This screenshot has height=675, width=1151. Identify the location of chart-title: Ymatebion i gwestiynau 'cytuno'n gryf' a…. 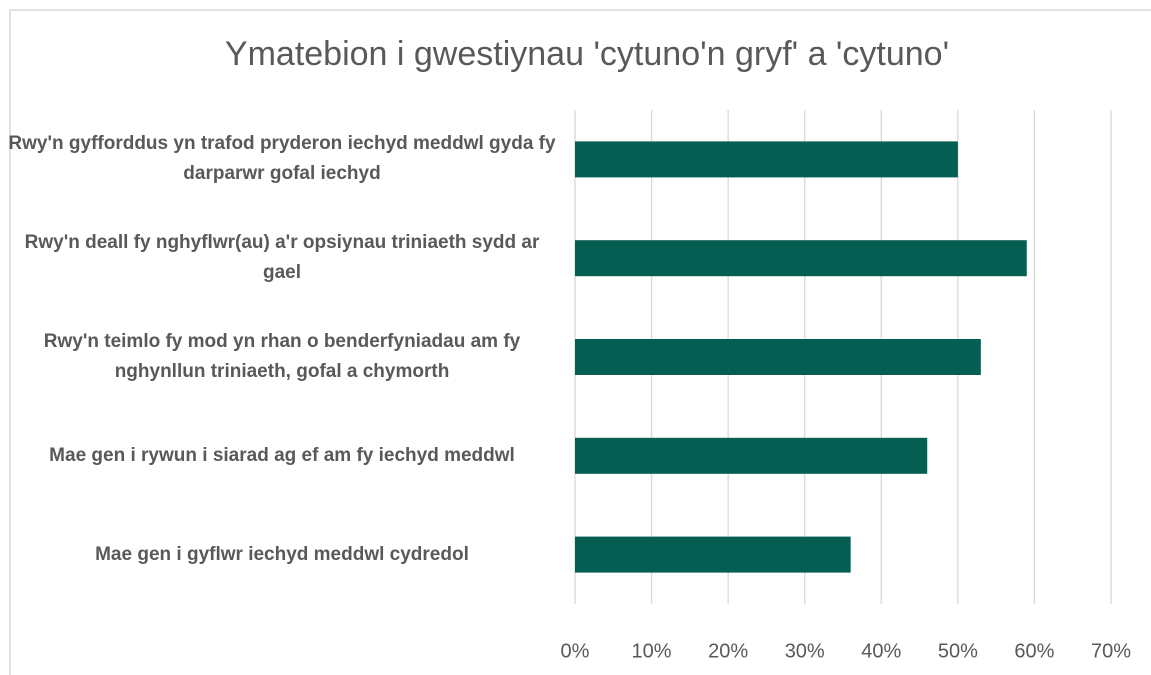
(587, 54).